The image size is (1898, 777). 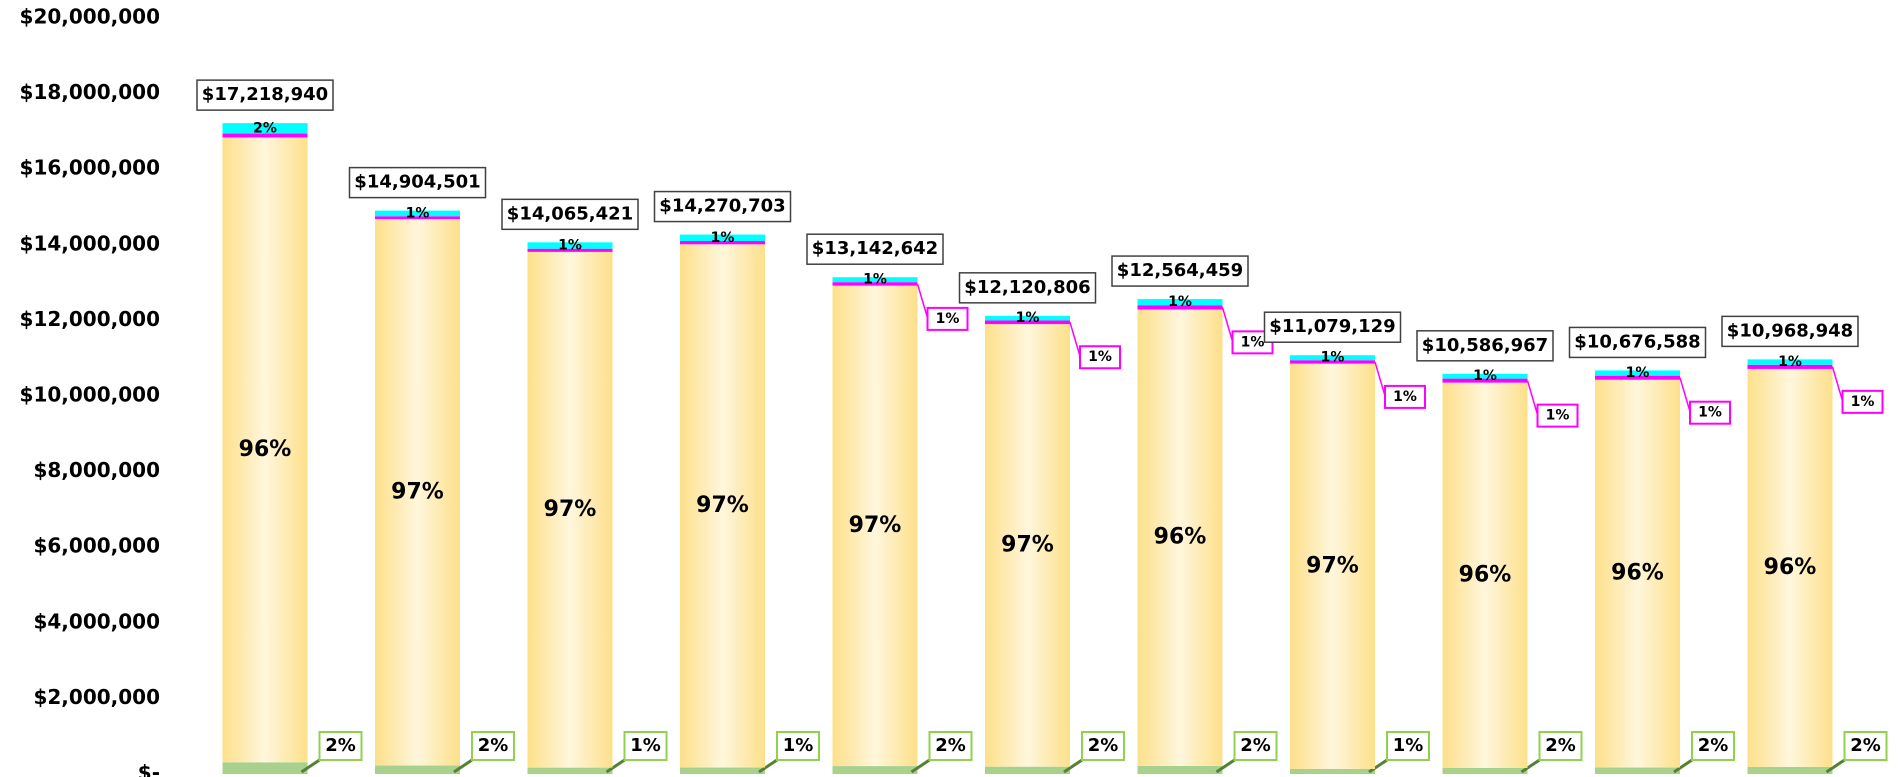 What do you see at coordinates (875, 248) in the screenshot?
I see `total-label: $13,142,642` at bounding box center [875, 248].